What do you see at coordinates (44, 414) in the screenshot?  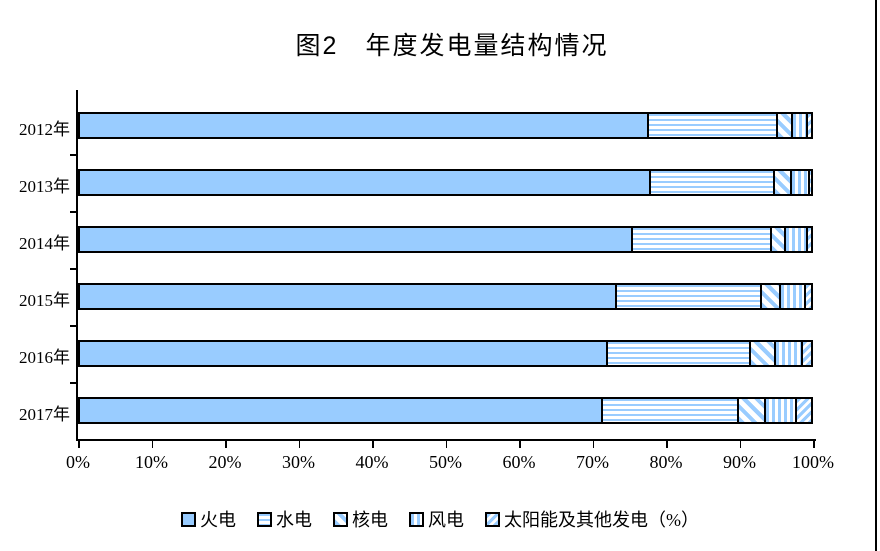 I see `y-axis-label-2017: 2017年` at bounding box center [44, 414].